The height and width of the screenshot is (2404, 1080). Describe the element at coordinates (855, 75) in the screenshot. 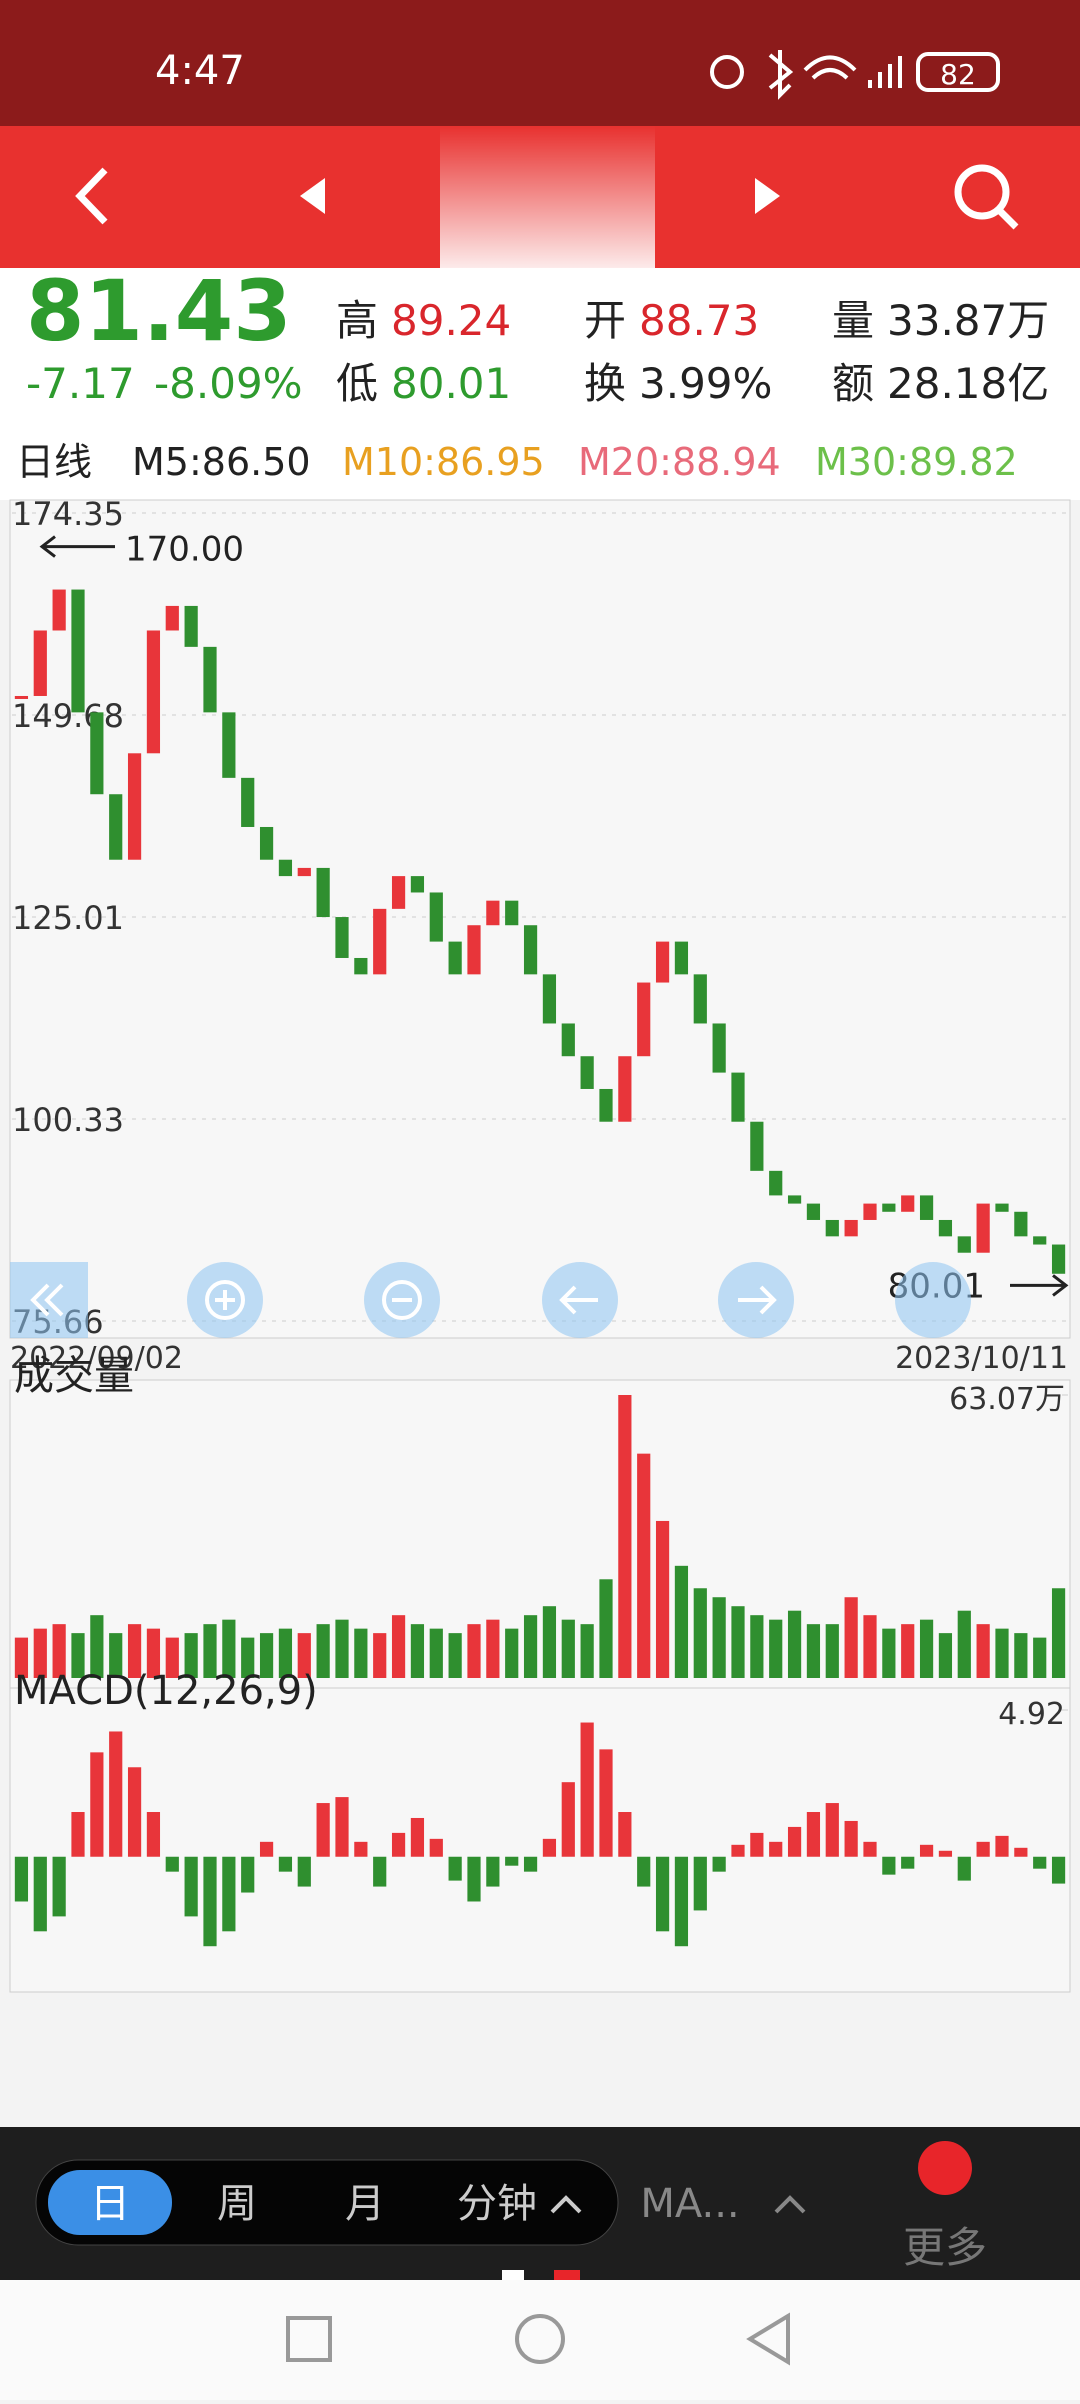

I see `status-icons` at that location.